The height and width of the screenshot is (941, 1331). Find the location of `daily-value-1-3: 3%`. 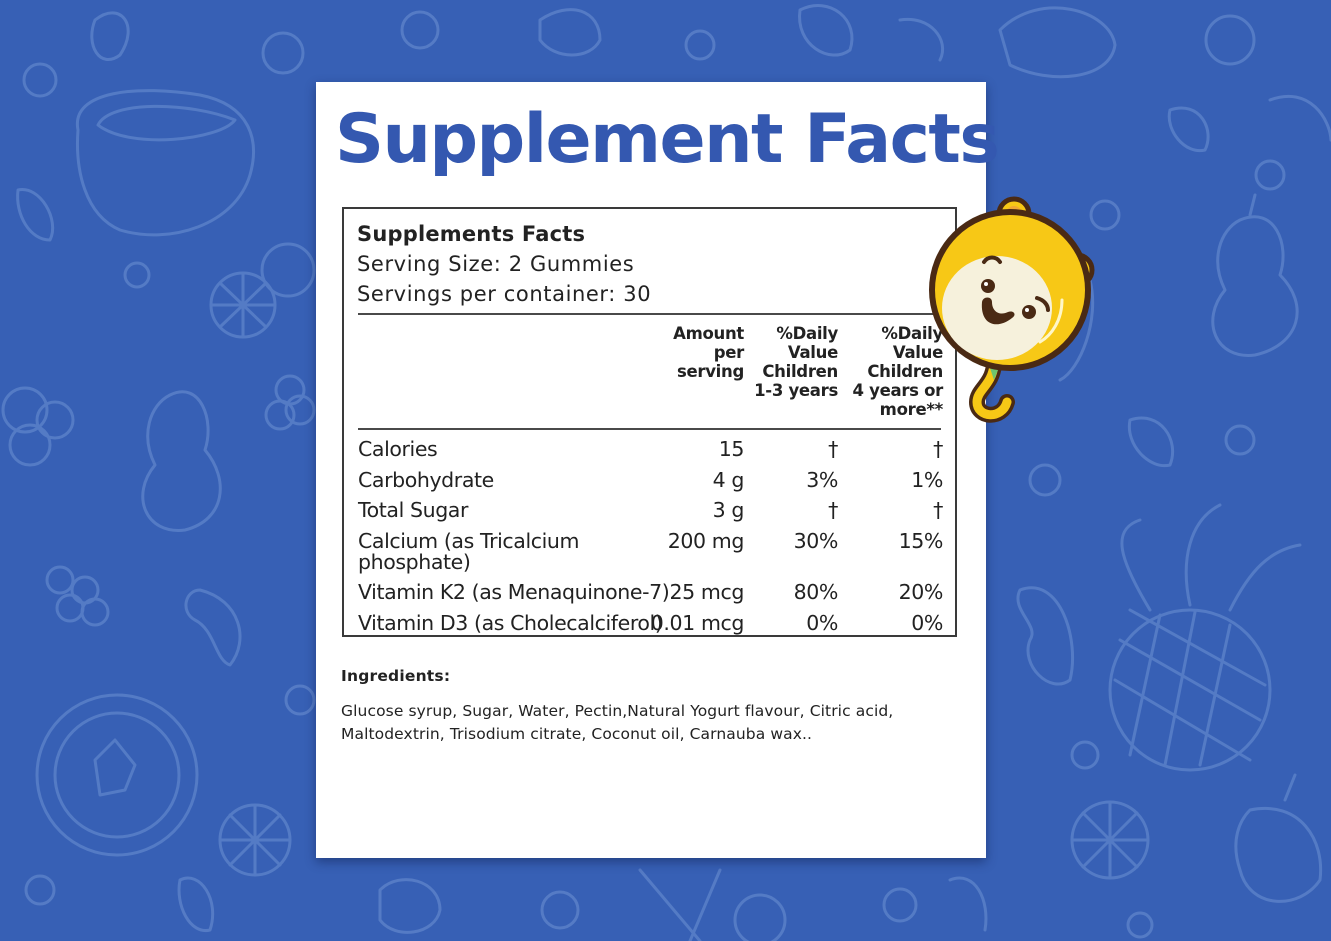

daily-value-1-3: 3% is located at coordinates (822, 480).